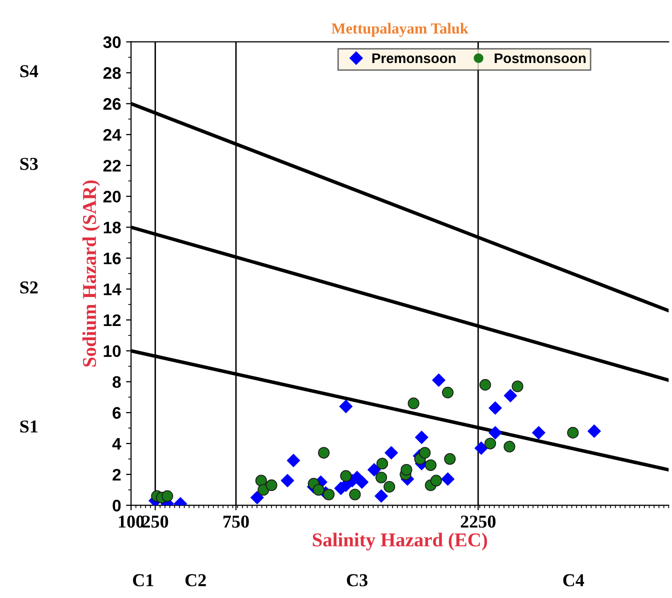 The height and width of the screenshot is (598, 672). I want to click on y-tick-label: 20, so click(112, 196).